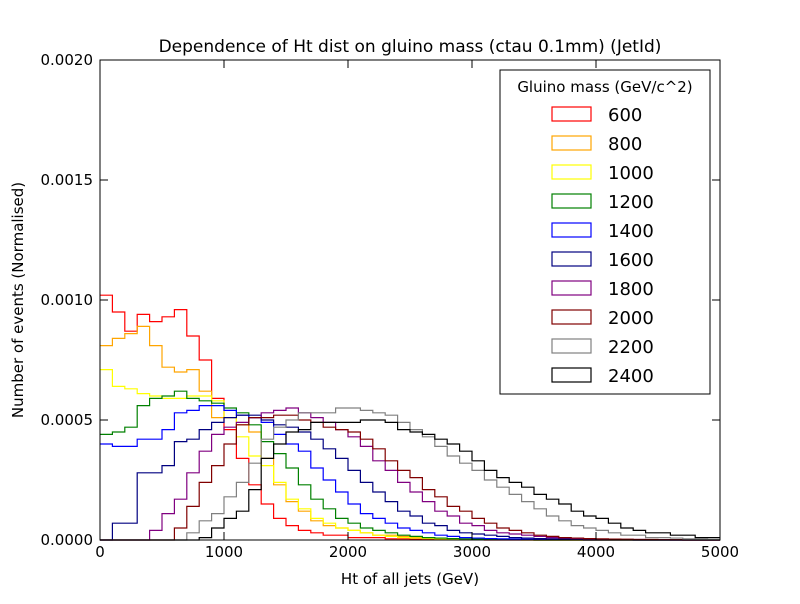 The height and width of the screenshot is (604, 800). What do you see at coordinates (571, 317) in the screenshot?
I see `legend-swatch-2000` at bounding box center [571, 317].